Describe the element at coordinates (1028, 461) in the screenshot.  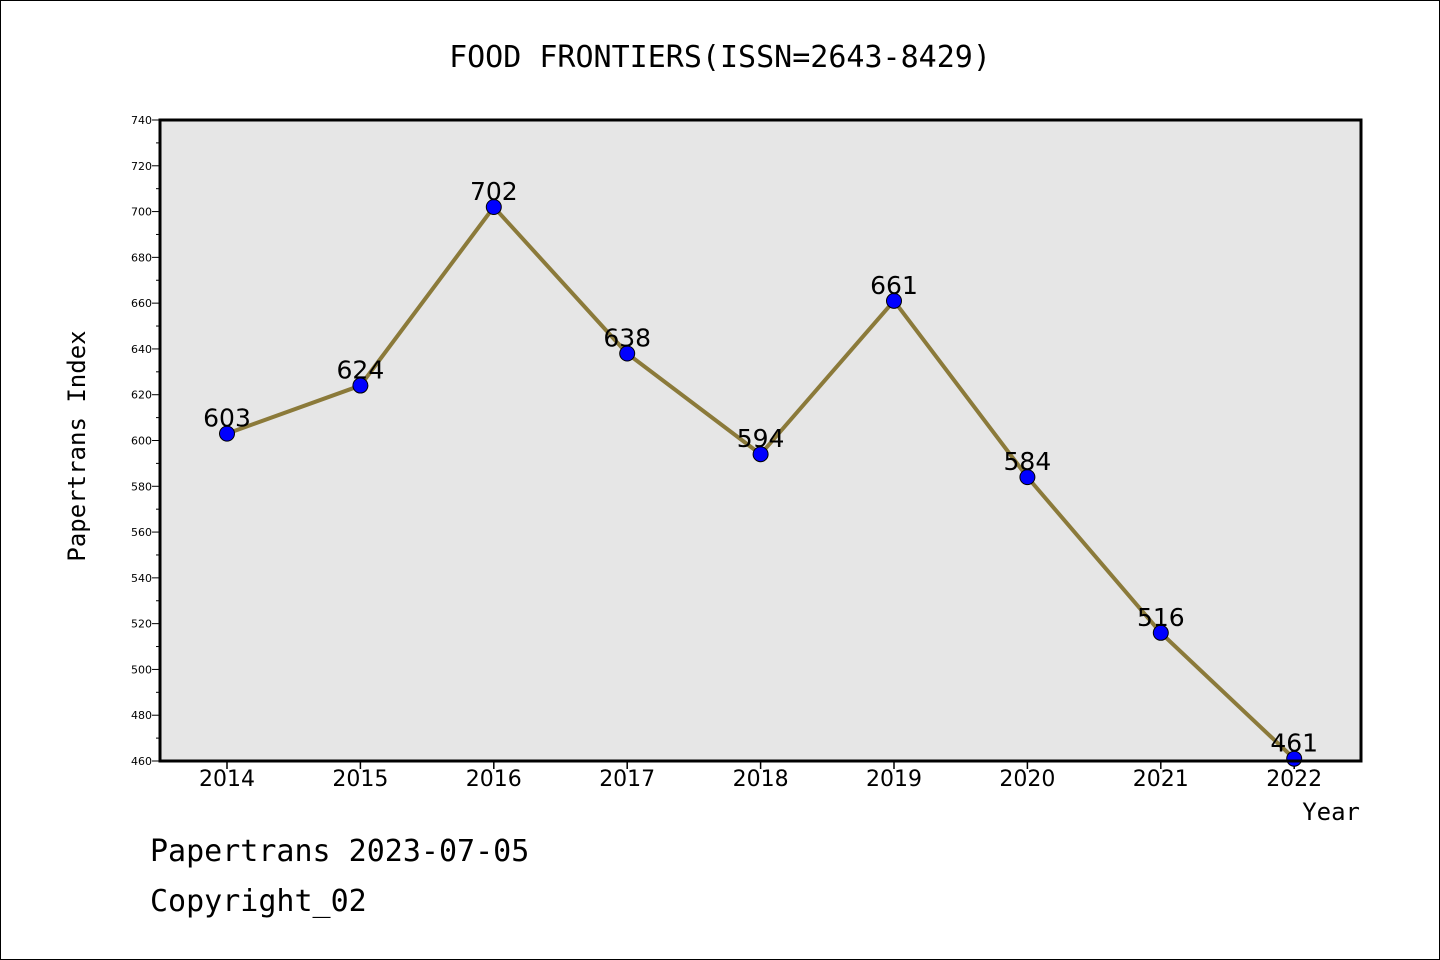
I see `data-label: 584` at that location.